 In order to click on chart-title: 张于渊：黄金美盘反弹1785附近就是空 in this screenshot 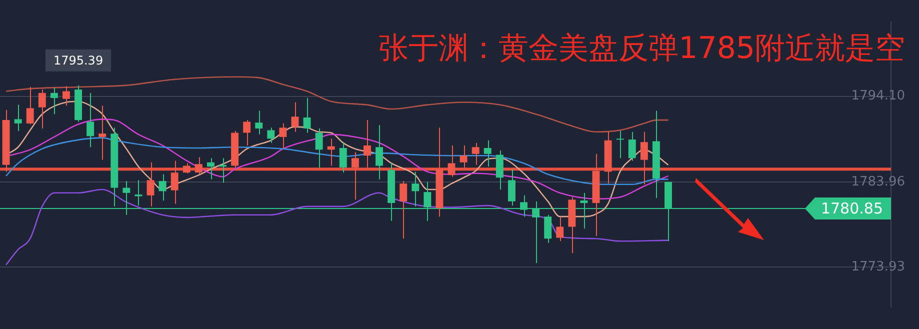, I will do `click(641, 49)`.